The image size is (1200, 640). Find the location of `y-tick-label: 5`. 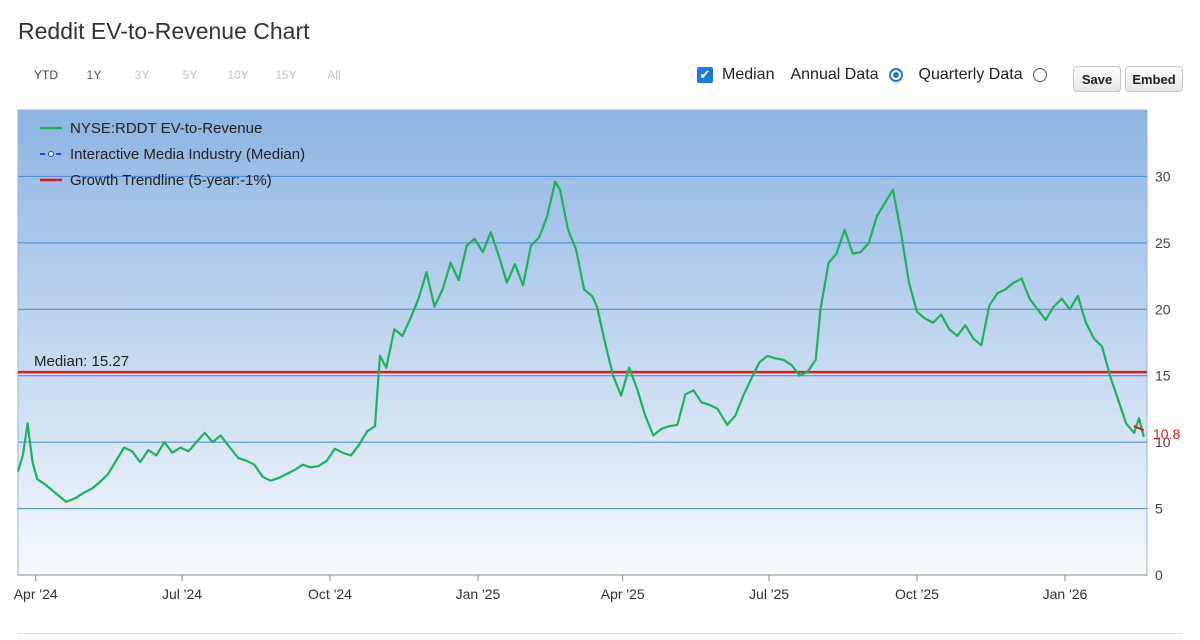

y-tick-label: 5 is located at coordinates (1159, 509).